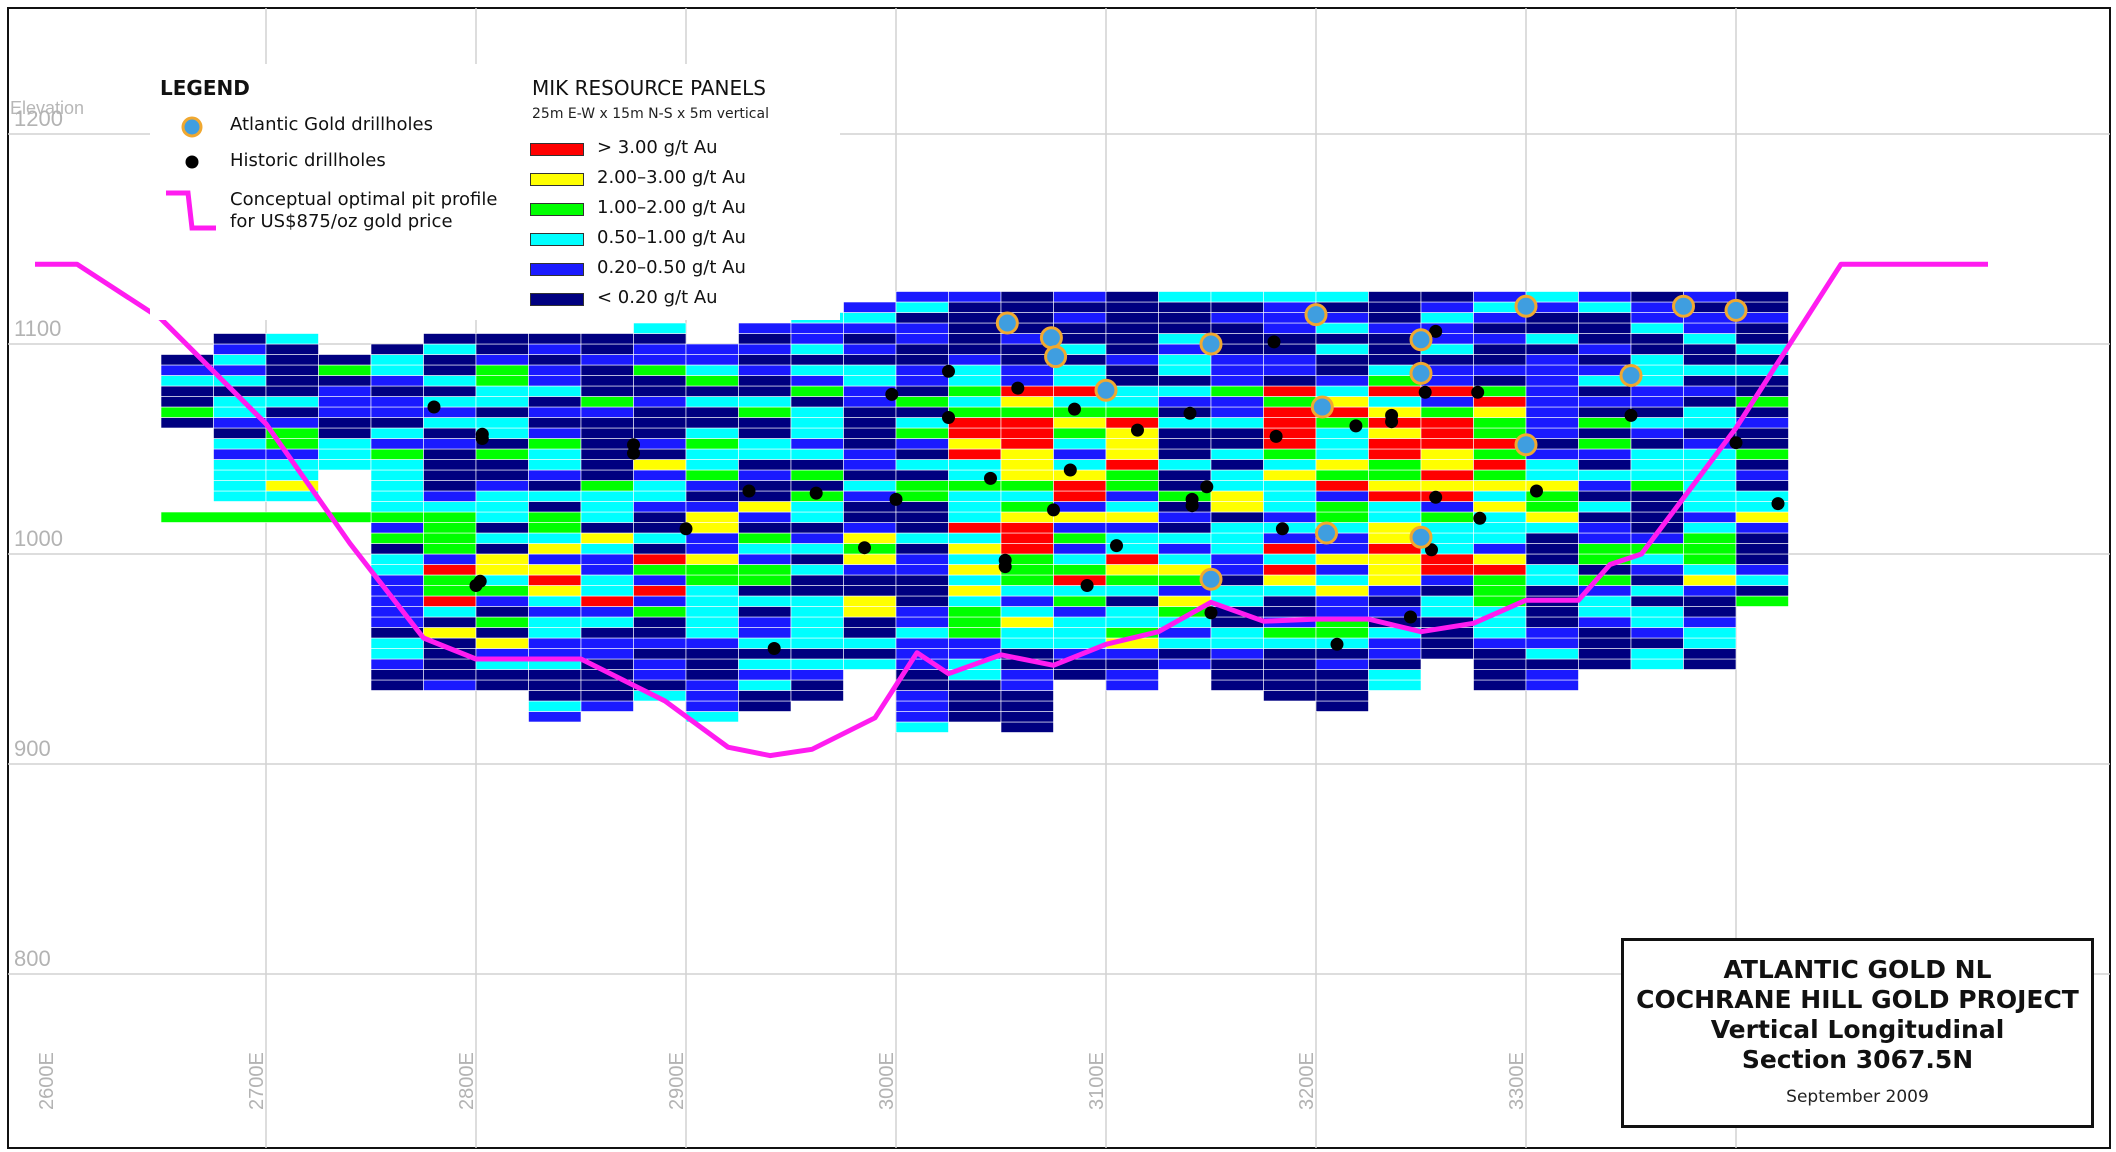 The image size is (2116, 1152). What do you see at coordinates (557, 209) in the screenshot?
I see `grade-swatch` at bounding box center [557, 209].